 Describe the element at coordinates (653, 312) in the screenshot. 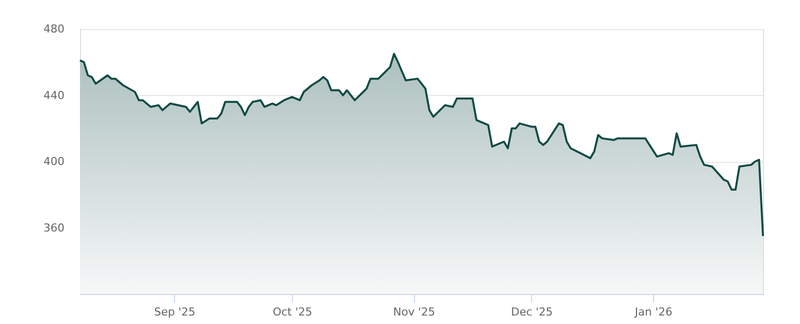

I see `x-tick-label: Jan '26` at that location.